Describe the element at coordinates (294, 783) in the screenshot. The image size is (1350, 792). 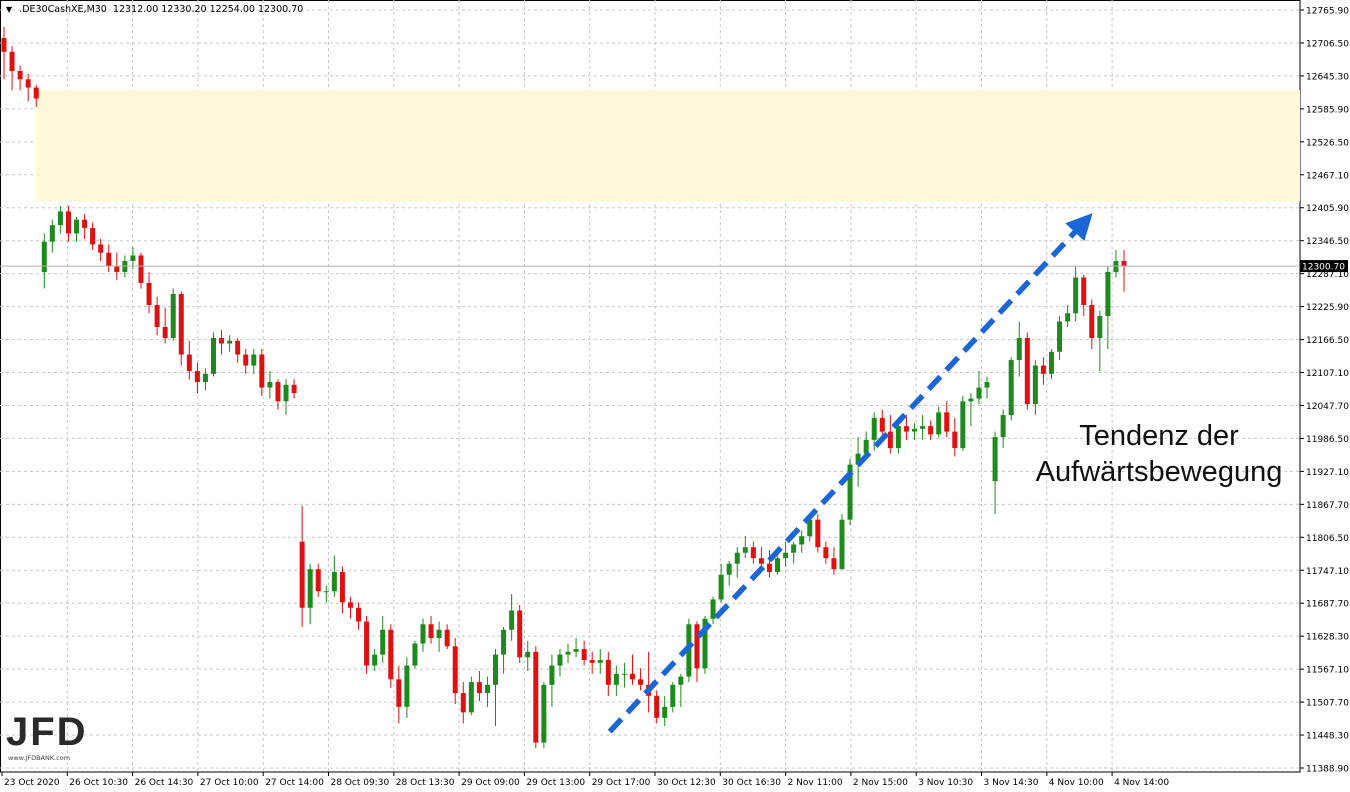
I see `x-tick-label: 27 Oct 14:00` at that location.